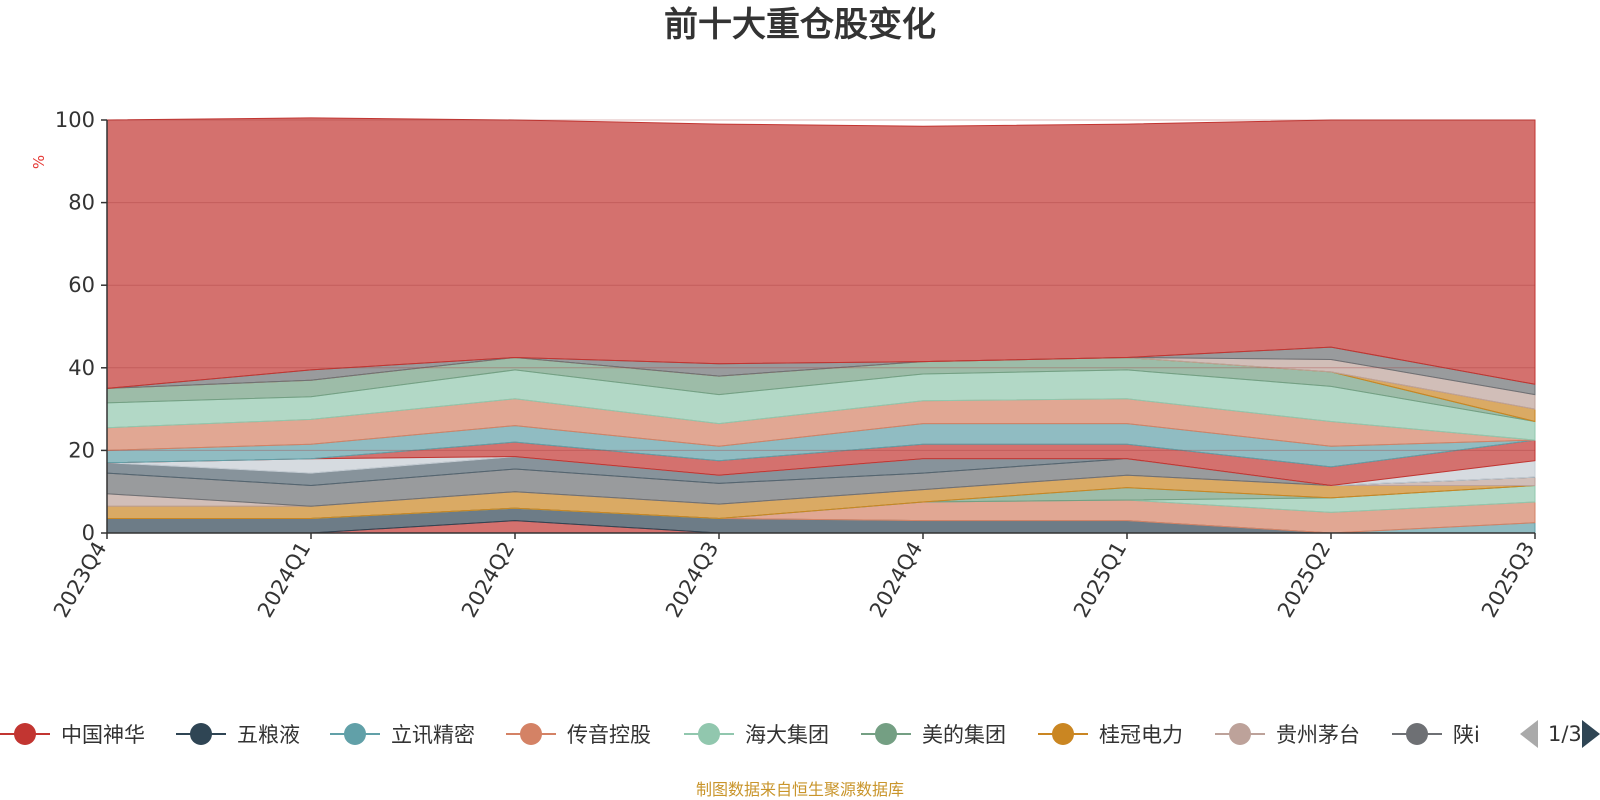 The width and height of the screenshot is (1600, 800). Describe the element at coordinates (1318, 735) in the screenshot. I see `legend-label-7: 贵州茅台` at that location.